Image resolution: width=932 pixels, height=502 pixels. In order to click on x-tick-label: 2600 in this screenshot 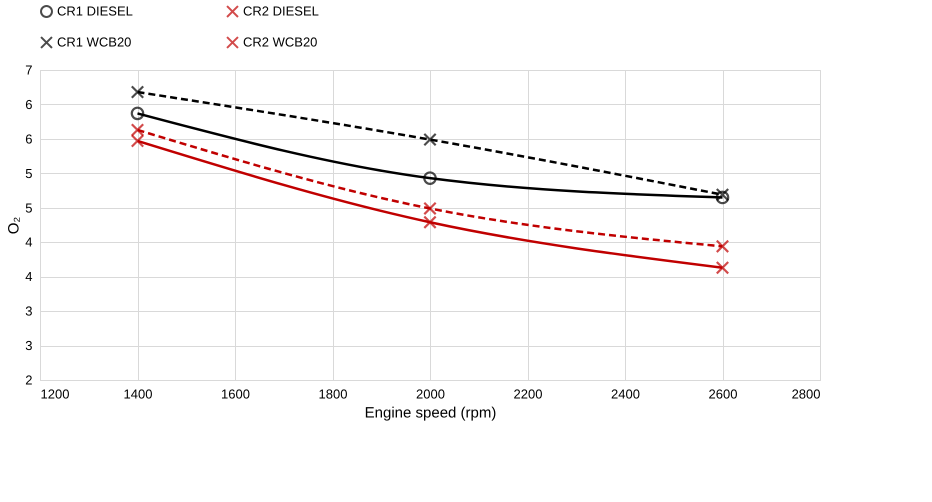, I will do `click(723, 394)`.